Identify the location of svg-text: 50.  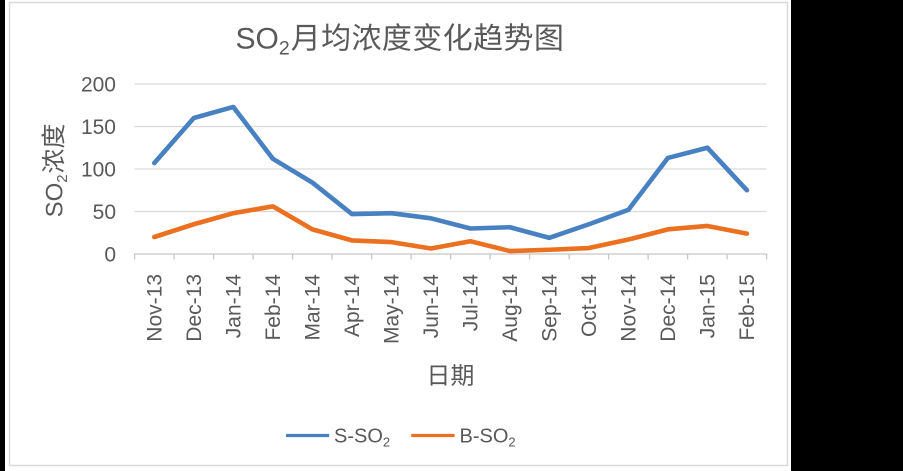
(104, 212).